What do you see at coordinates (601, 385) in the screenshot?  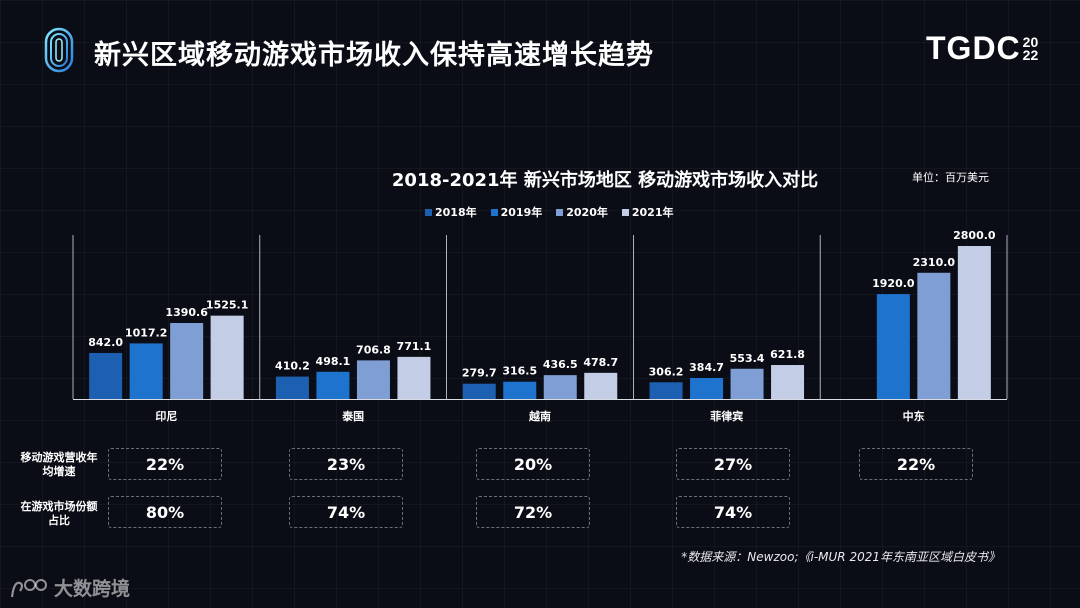 I see `bar-越南-2021年` at bounding box center [601, 385].